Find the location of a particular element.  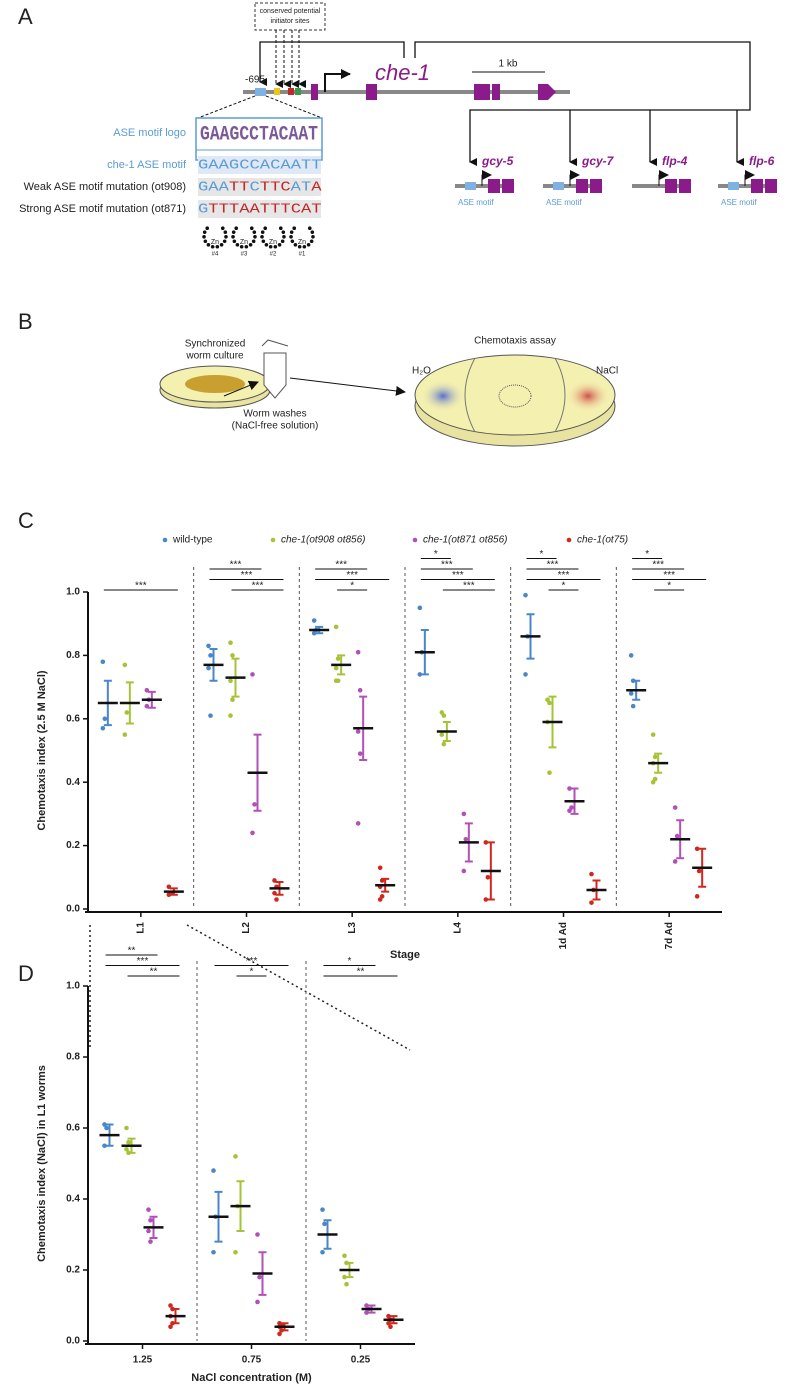

exon is located at coordinates (494, 186).